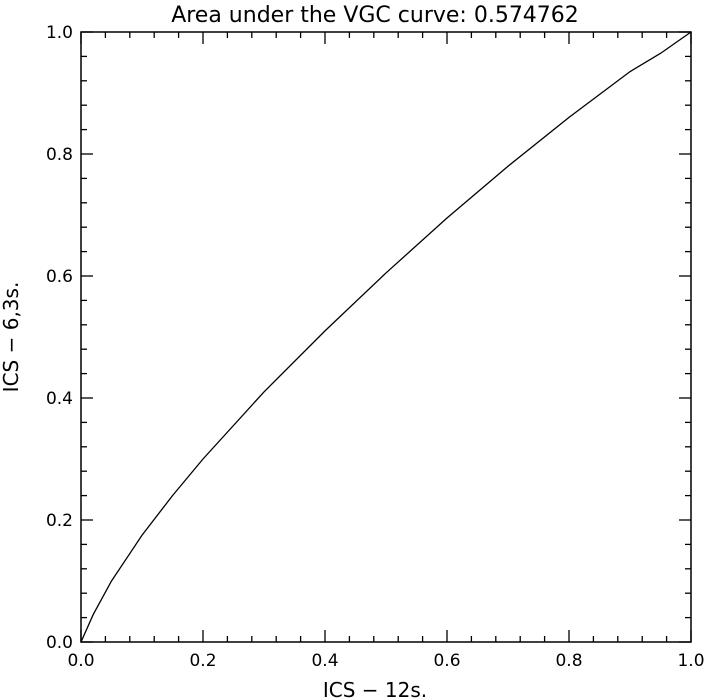 The width and height of the screenshot is (708, 700). Describe the element at coordinates (375, 15) in the screenshot. I see `chart-title: Area under the VGC curve: 0.574762` at that location.